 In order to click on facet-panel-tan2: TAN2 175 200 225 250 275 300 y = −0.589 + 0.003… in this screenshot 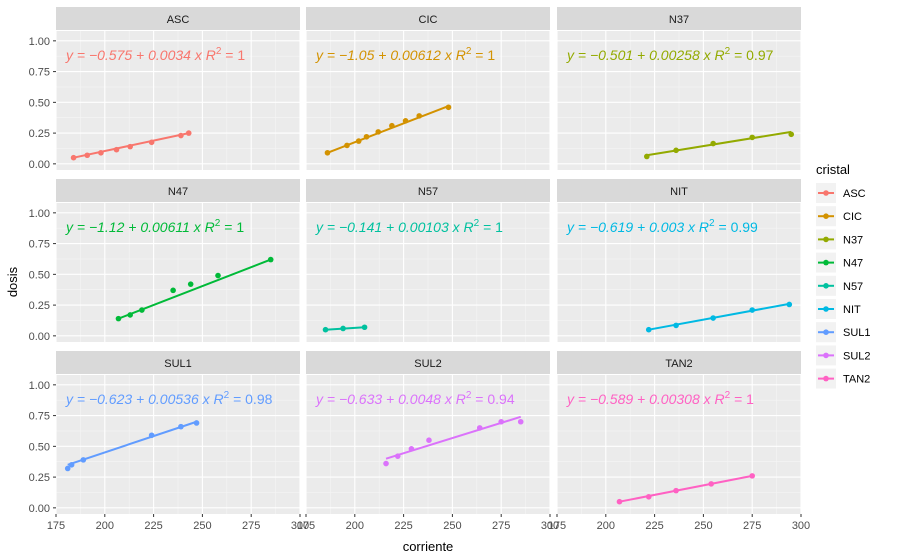, I will do `click(679, 441)`.